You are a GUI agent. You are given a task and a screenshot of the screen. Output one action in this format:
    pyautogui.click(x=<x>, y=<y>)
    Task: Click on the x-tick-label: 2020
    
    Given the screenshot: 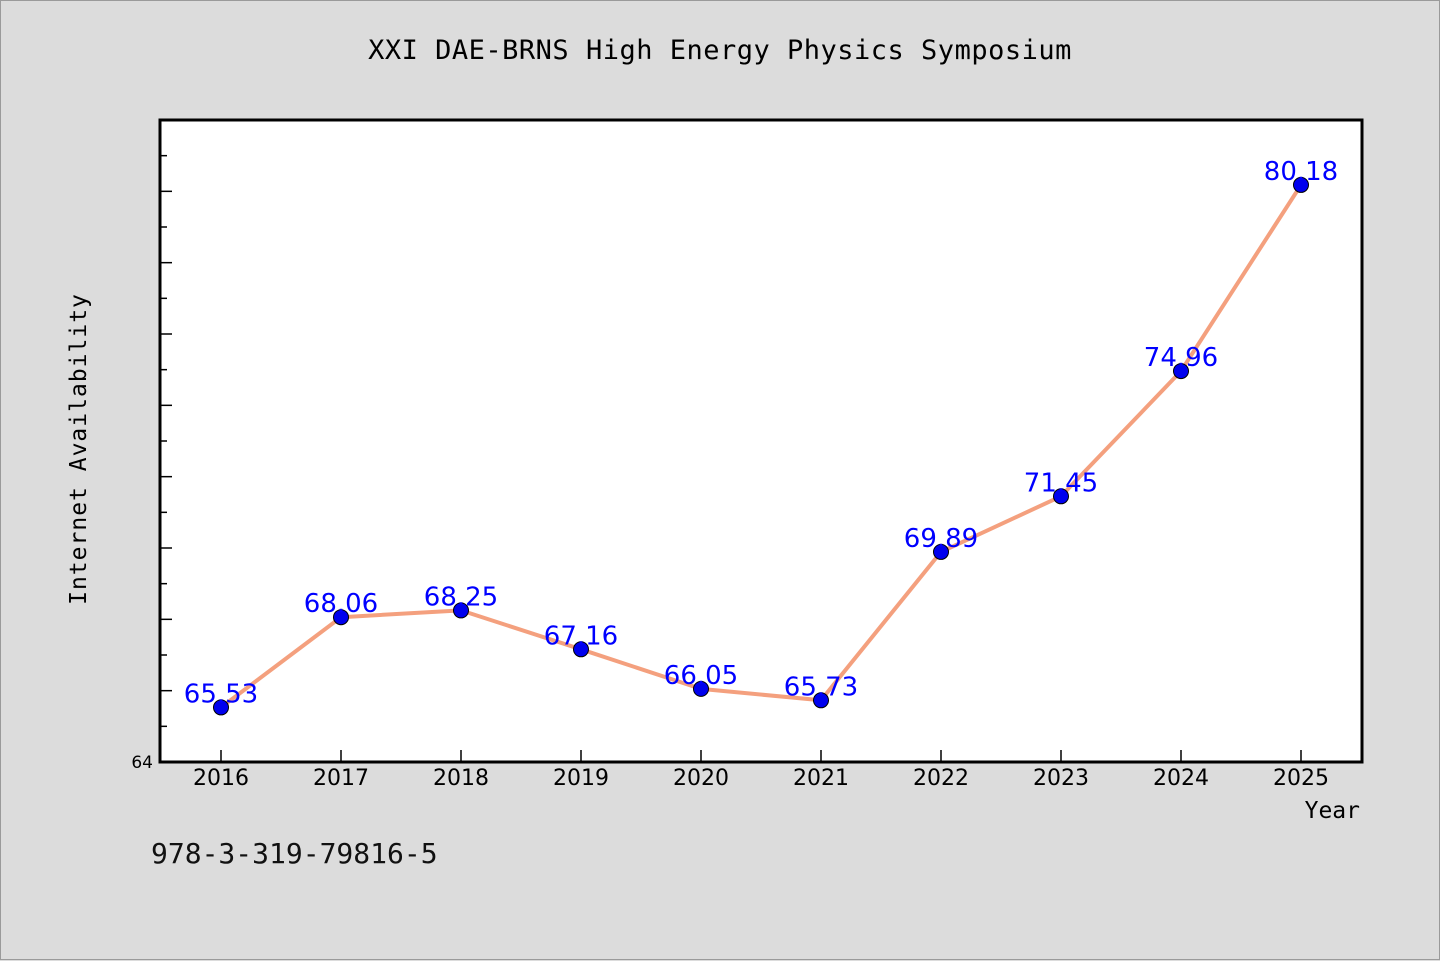 What is the action you would take?
    pyautogui.click(x=701, y=778)
    